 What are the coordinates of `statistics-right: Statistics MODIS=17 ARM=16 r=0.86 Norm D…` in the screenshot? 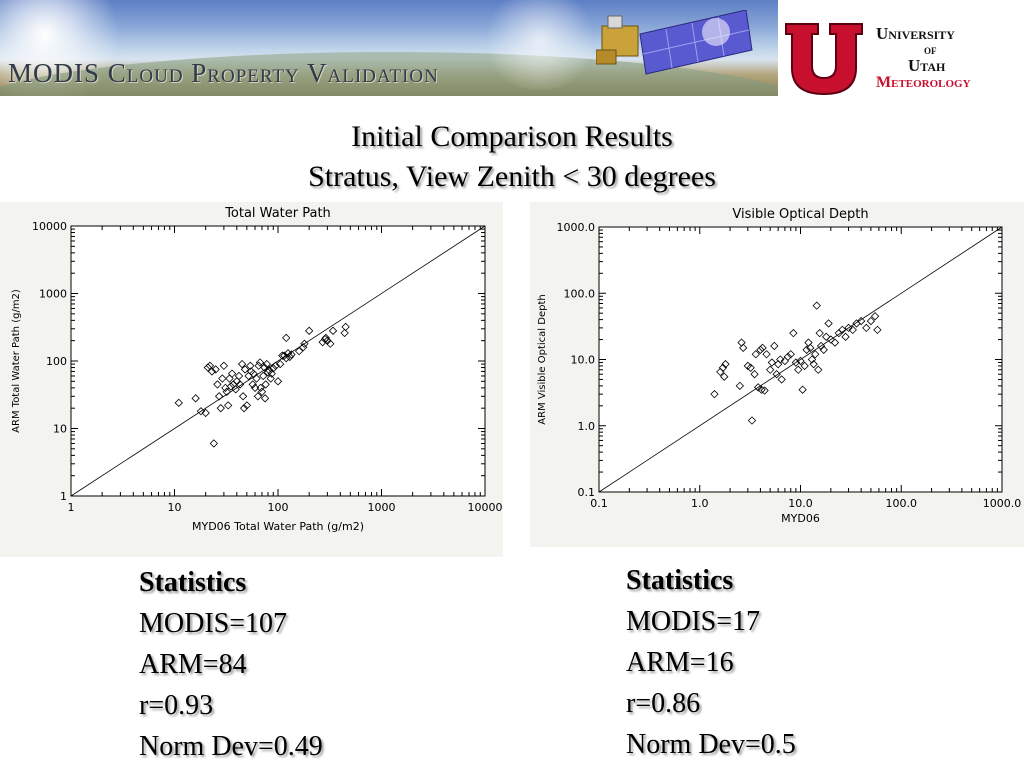 It's located at (711, 662).